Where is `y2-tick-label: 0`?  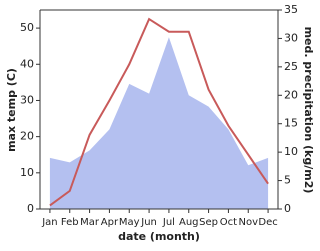 y2-tick-label: 0 is located at coordinates (287, 208).